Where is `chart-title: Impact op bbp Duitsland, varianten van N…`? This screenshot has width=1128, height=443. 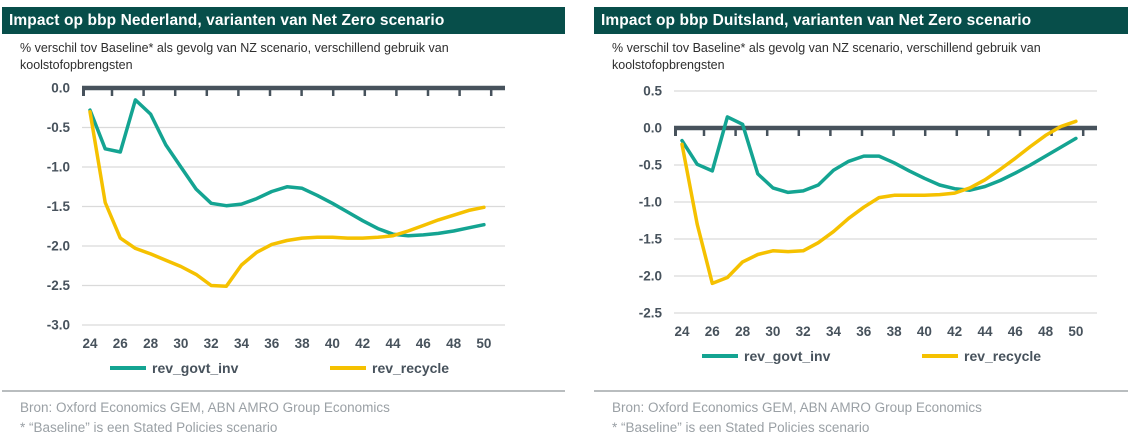
chart-title: Impact op bbp Duitsland, varianten van N… is located at coordinates (816, 20).